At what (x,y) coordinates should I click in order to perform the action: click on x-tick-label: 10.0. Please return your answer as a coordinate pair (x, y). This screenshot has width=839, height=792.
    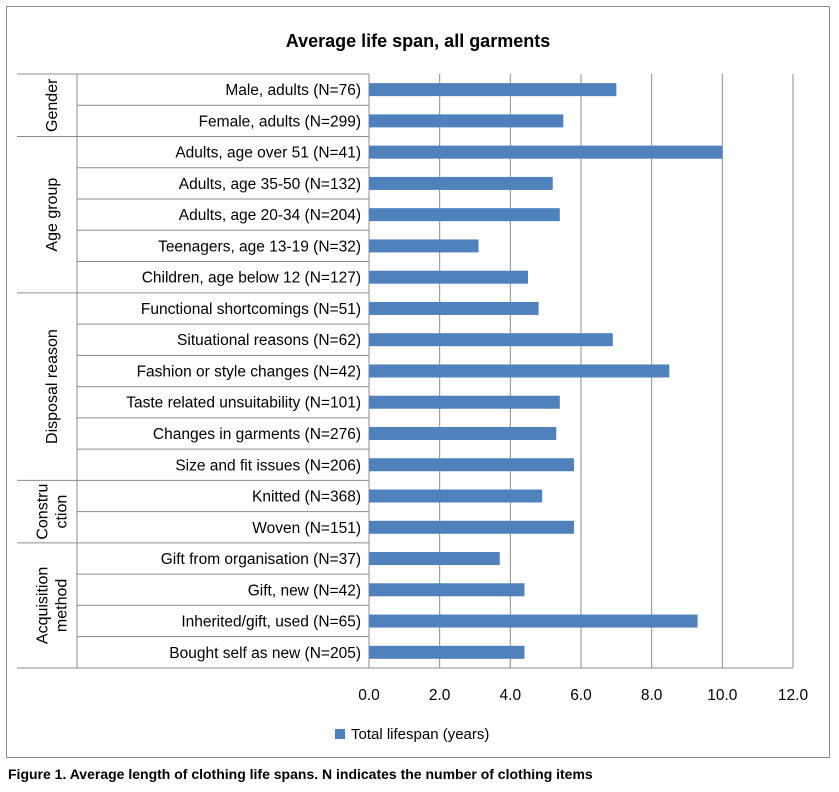
    Looking at the image, I should click on (722, 695).